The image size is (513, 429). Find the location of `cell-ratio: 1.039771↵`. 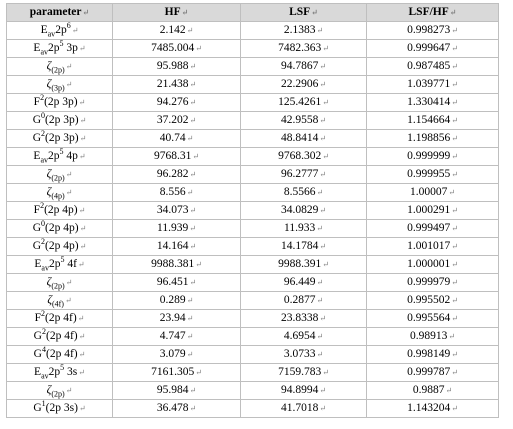

cell-ratio: 1.039771↵ is located at coordinates (432, 84).